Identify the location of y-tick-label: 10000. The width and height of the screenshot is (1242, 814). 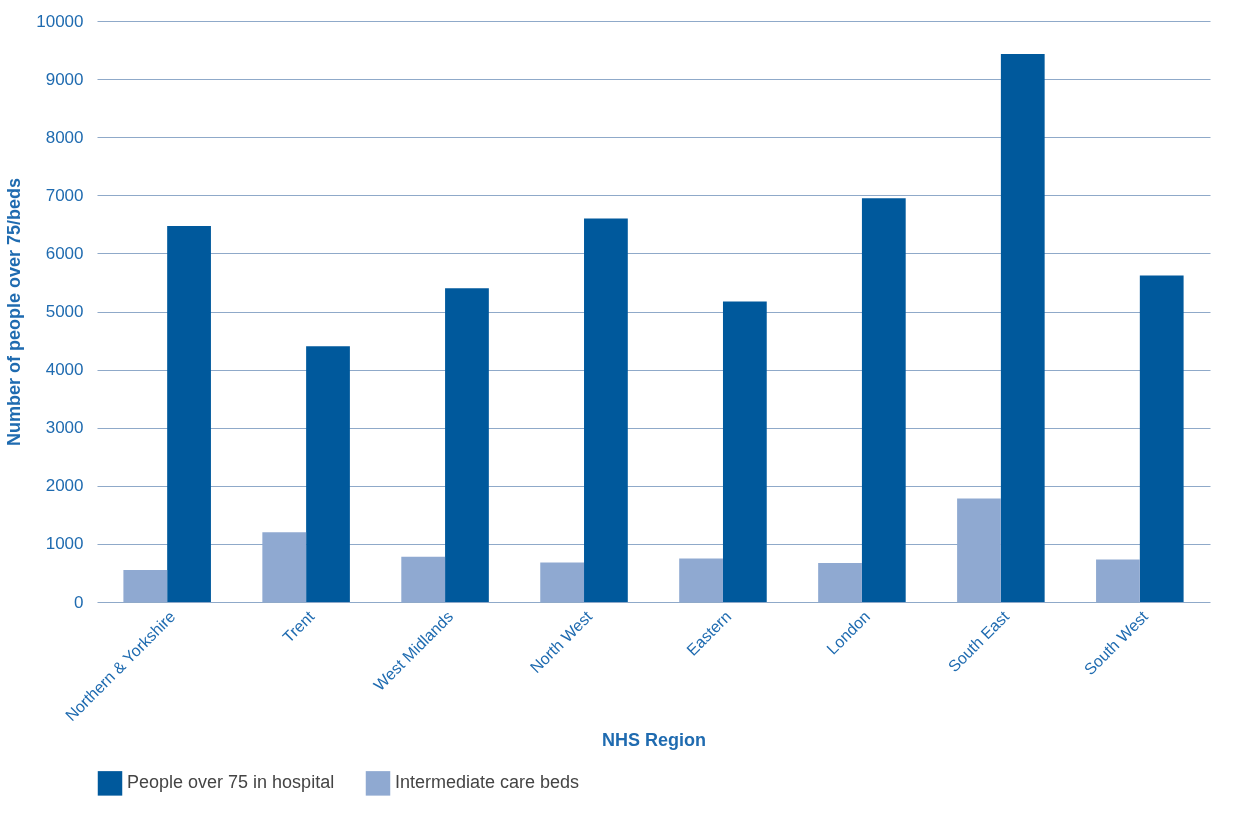
(60, 21).